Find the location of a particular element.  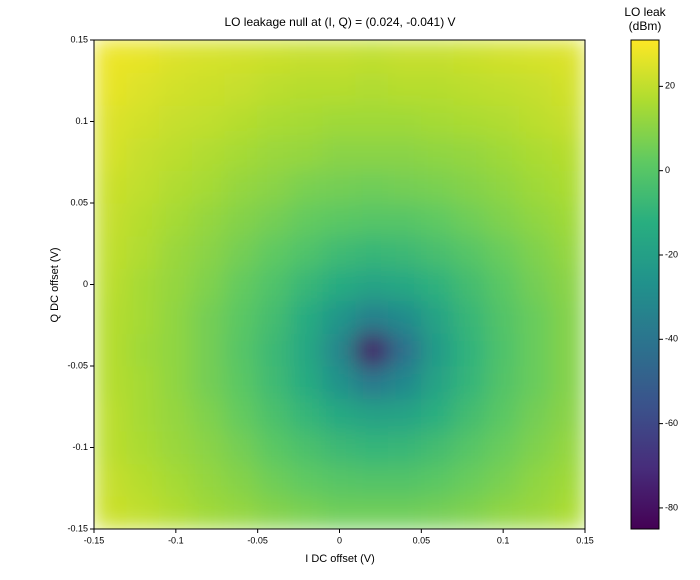

x-tick-label: 0 is located at coordinates (339, 540).